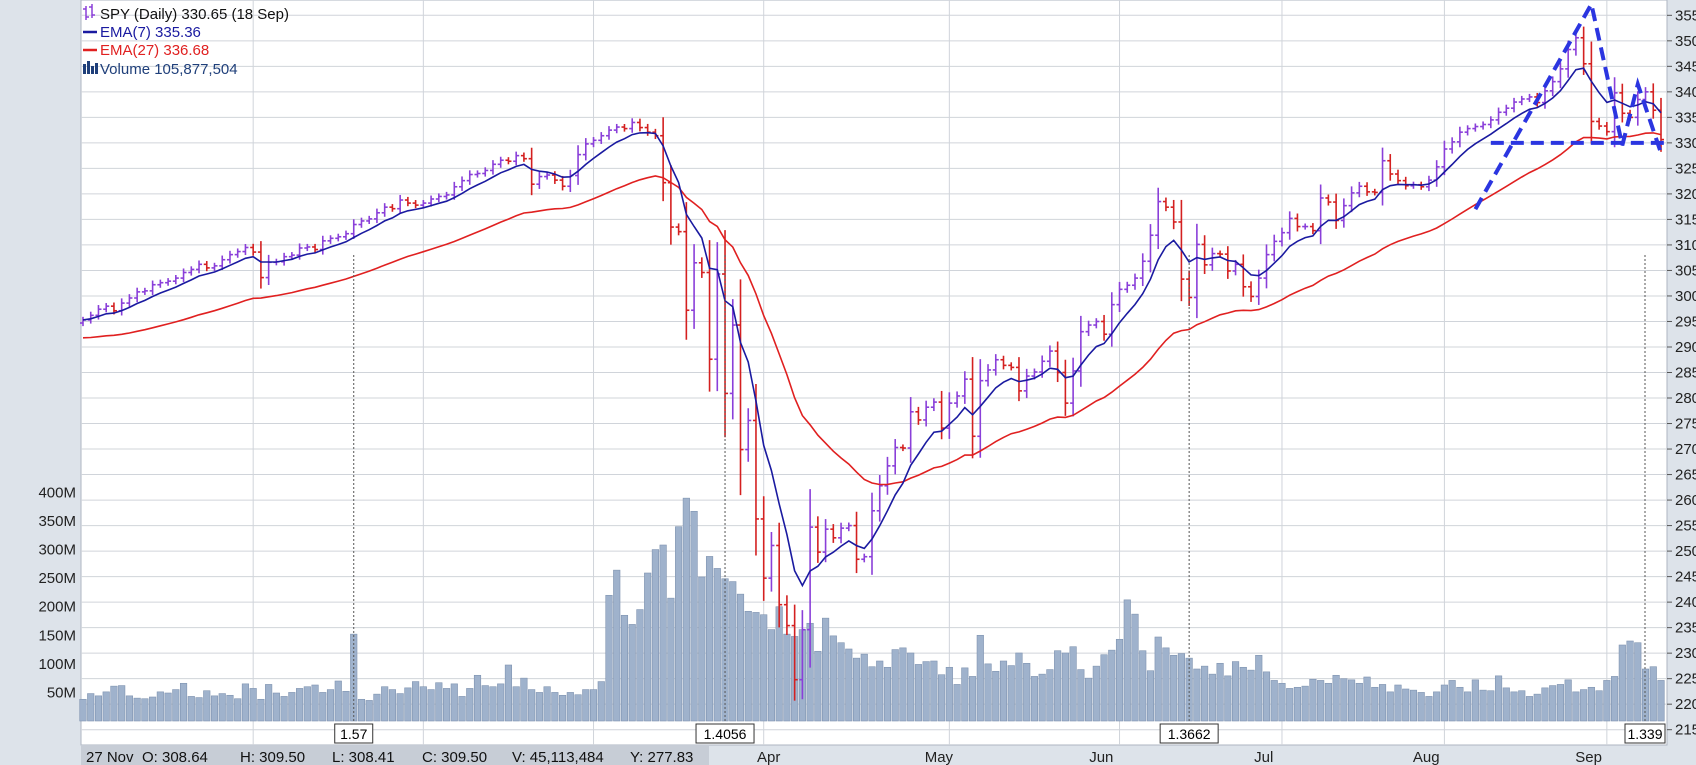  I want to click on status-date: 27 Nov, so click(110, 757).